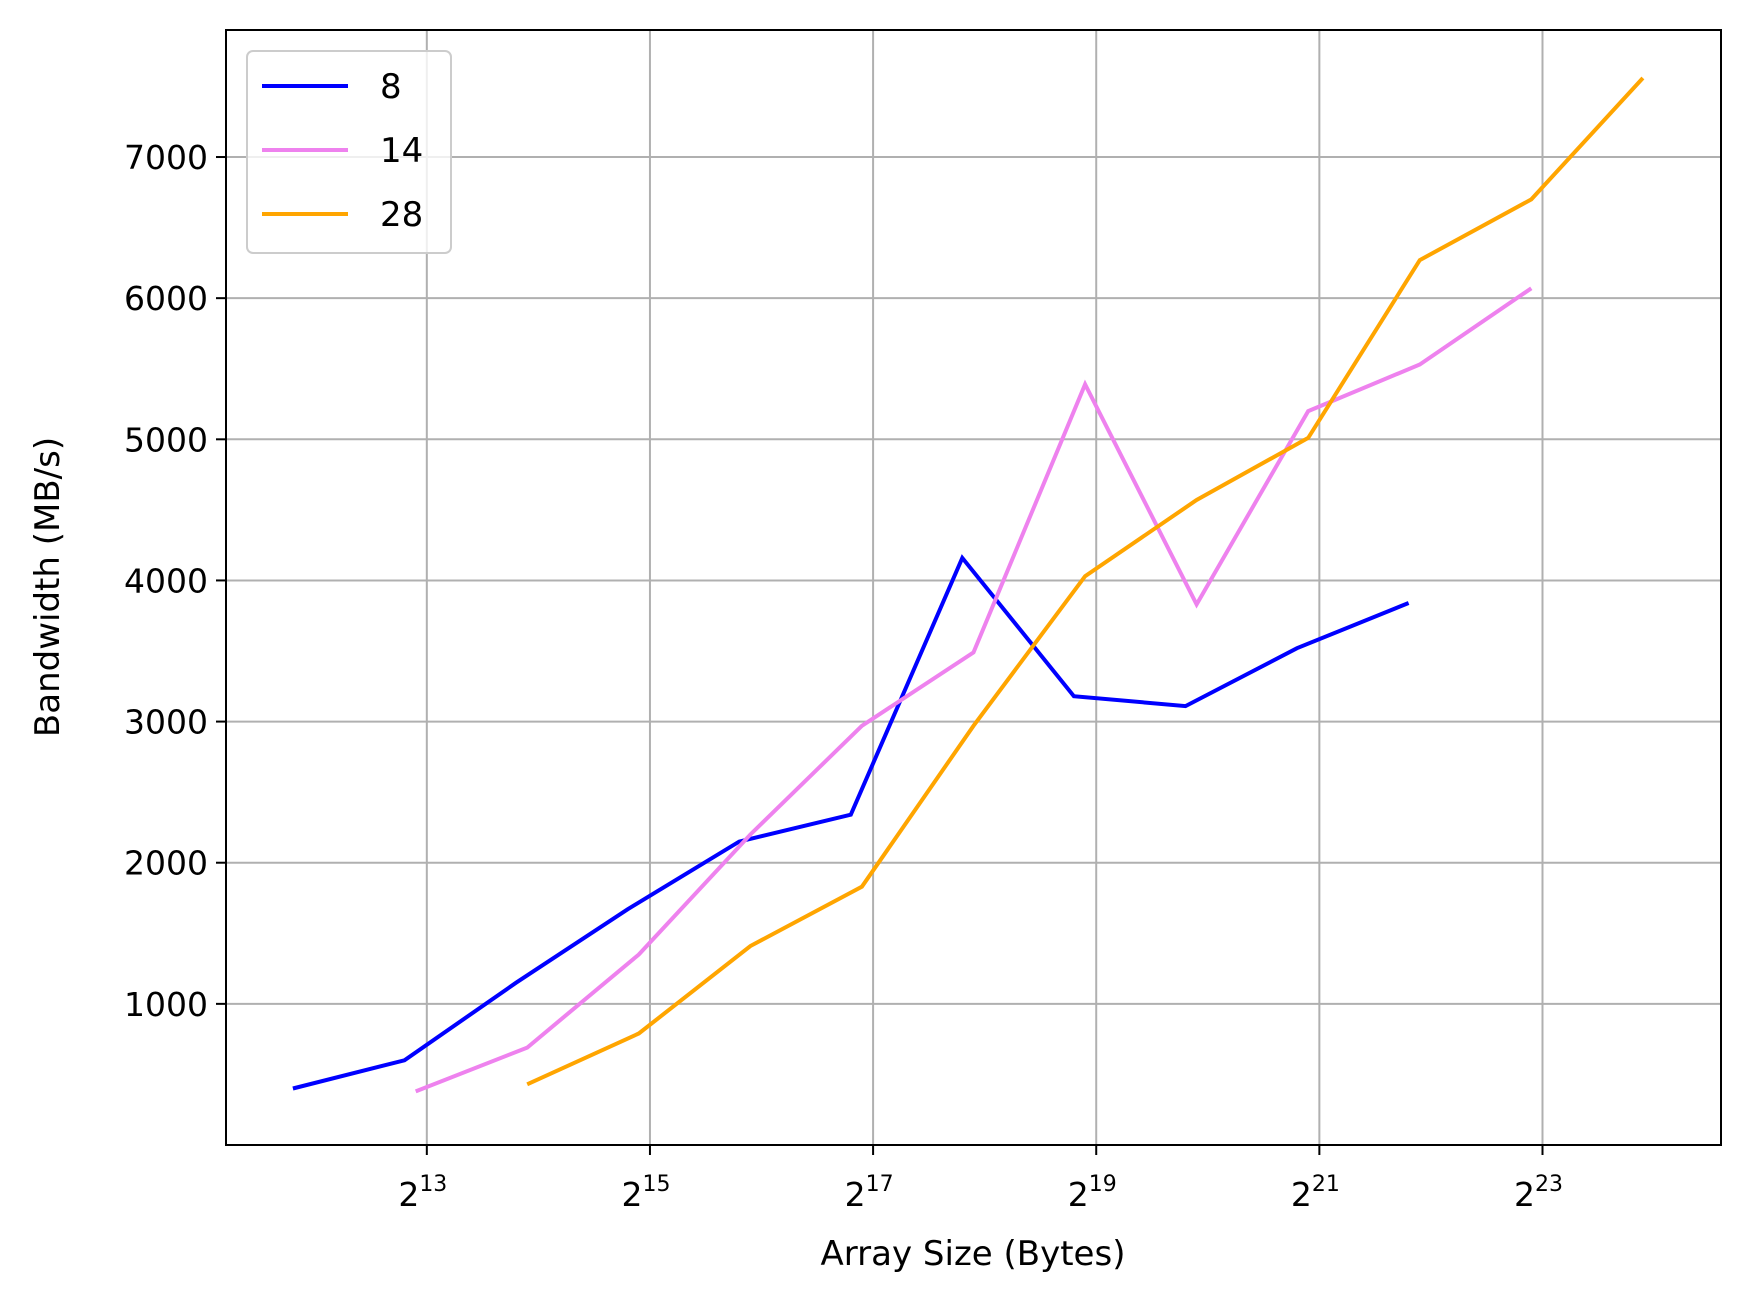 Image resolution: width=1741 pixels, height=1299 pixels. What do you see at coordinates (980, 1179) in the screenshot?
I see `x-axis-ticks: 213 215 217 219 221 223` at bounding box center [980, 1179].